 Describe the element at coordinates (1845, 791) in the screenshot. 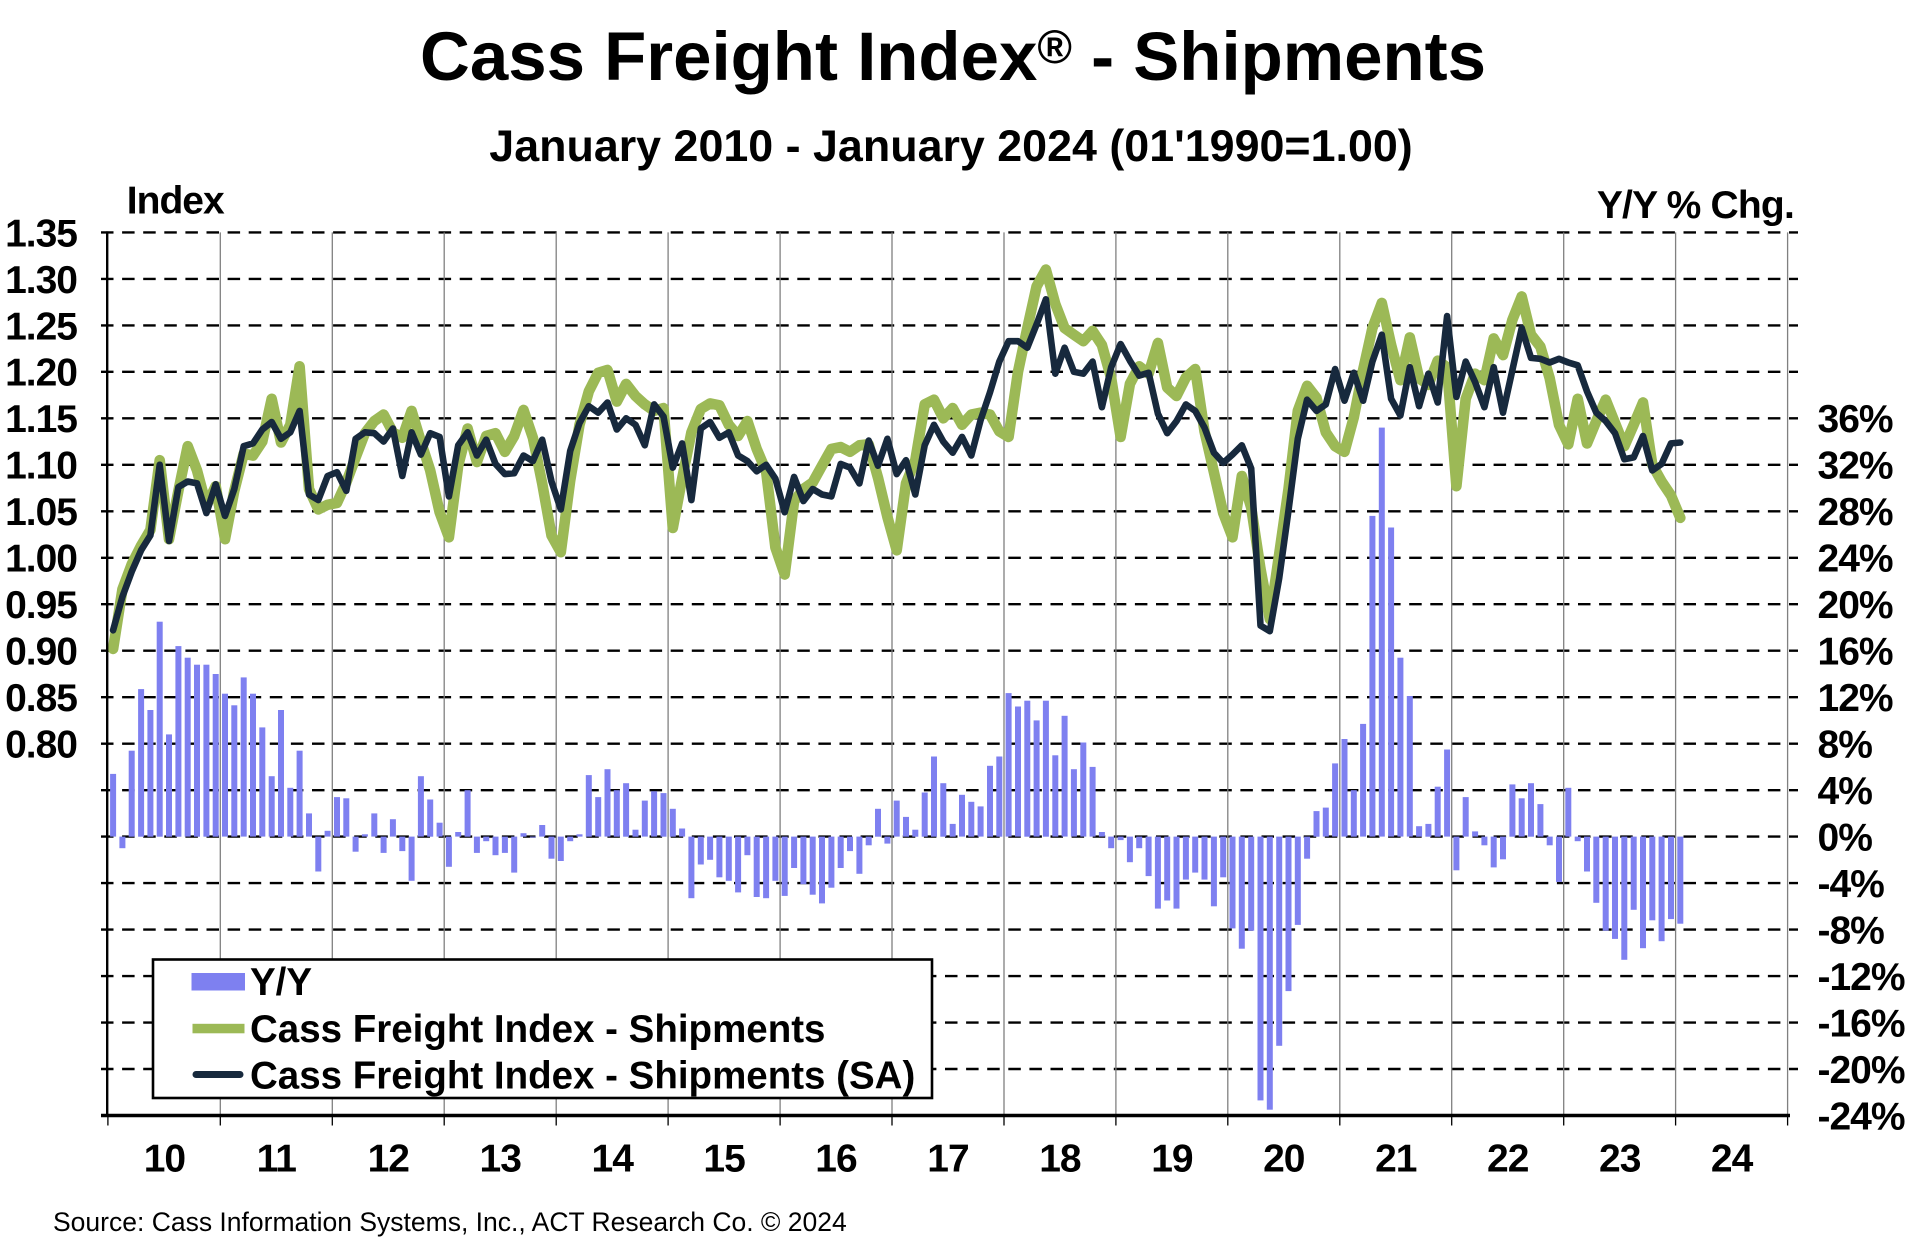

I see `svg-text: 4%` at that location.